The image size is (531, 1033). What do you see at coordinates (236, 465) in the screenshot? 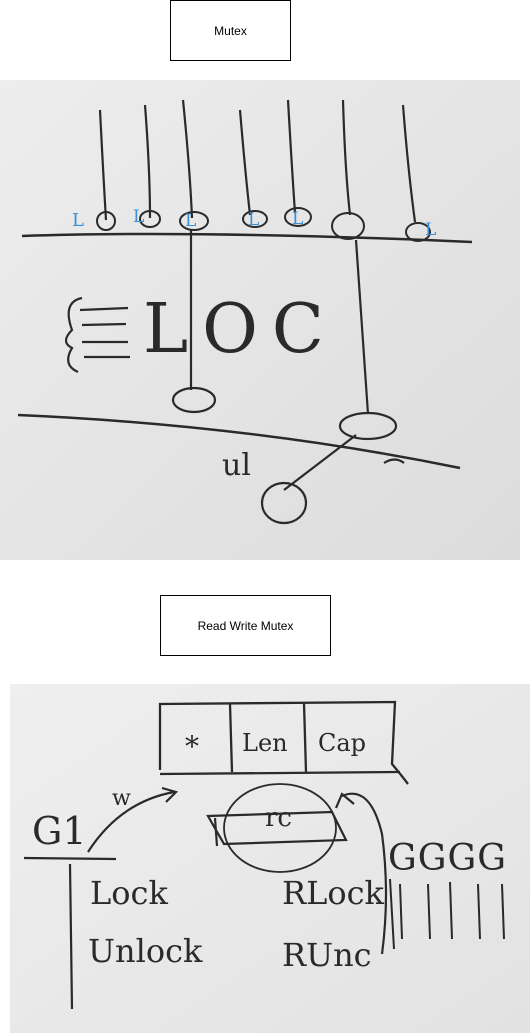
I see `ul-label: ul` at bounding box center [236, 465].